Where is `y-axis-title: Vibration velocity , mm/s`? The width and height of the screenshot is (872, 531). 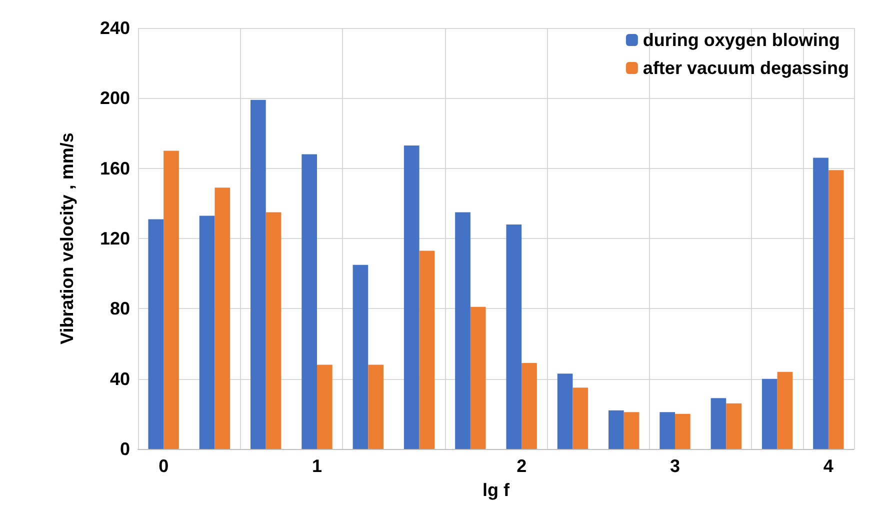
y-axis-title: Vibration velocity , mm/s is located at coordinates (67, 238).